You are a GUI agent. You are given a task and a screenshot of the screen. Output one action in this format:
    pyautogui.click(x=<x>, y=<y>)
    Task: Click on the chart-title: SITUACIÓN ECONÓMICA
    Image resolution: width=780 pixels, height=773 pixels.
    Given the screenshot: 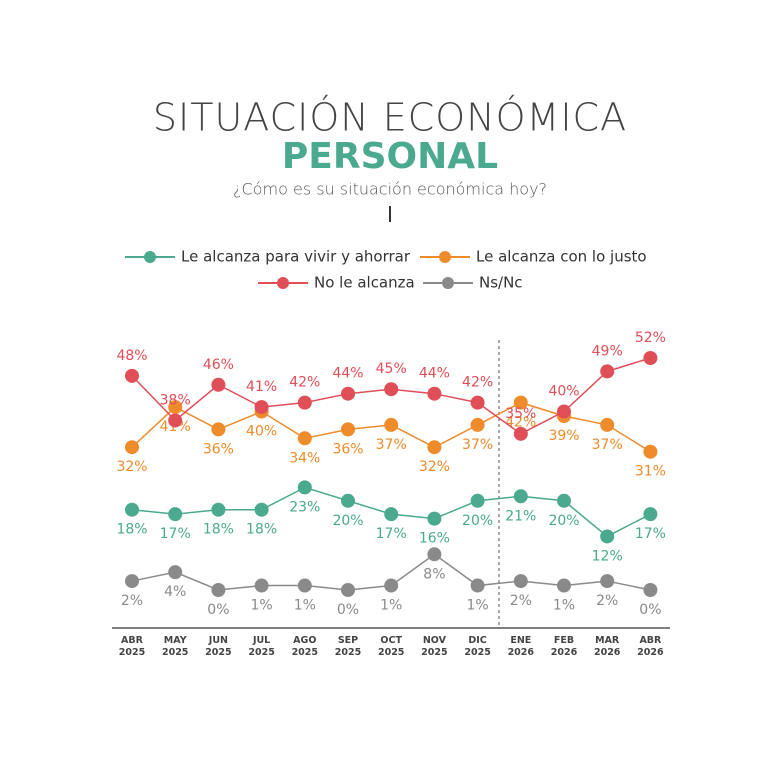 What is the action you would take?
    pyautogui.click(x=390, y=118)
    